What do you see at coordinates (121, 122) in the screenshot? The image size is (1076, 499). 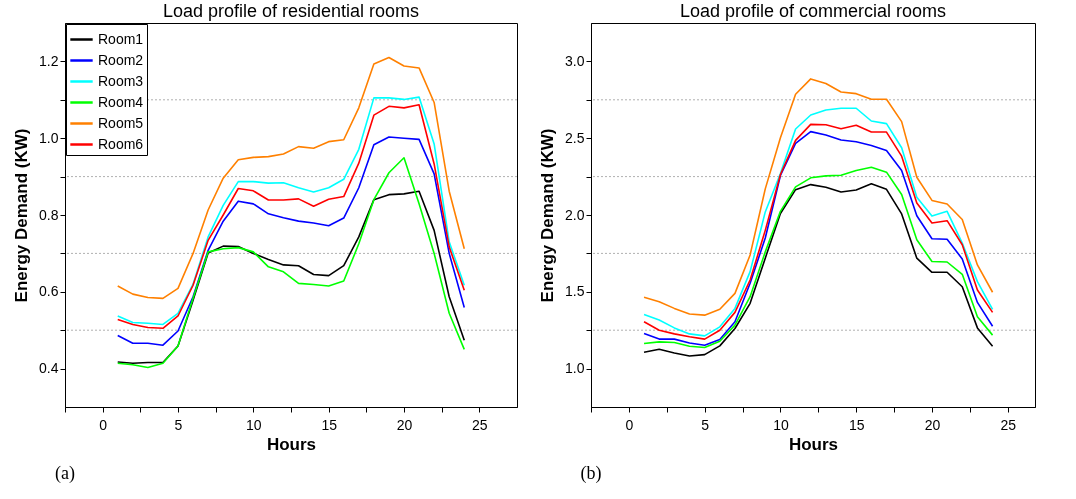 I see `legend-label: Room5` at bounding box center [121, 122].